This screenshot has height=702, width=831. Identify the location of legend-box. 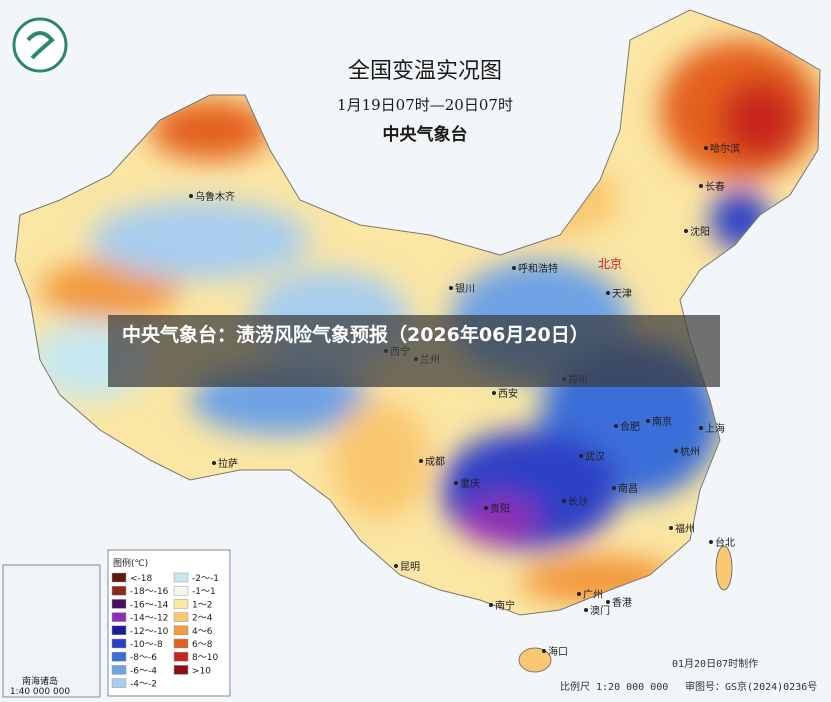
(169, 623).